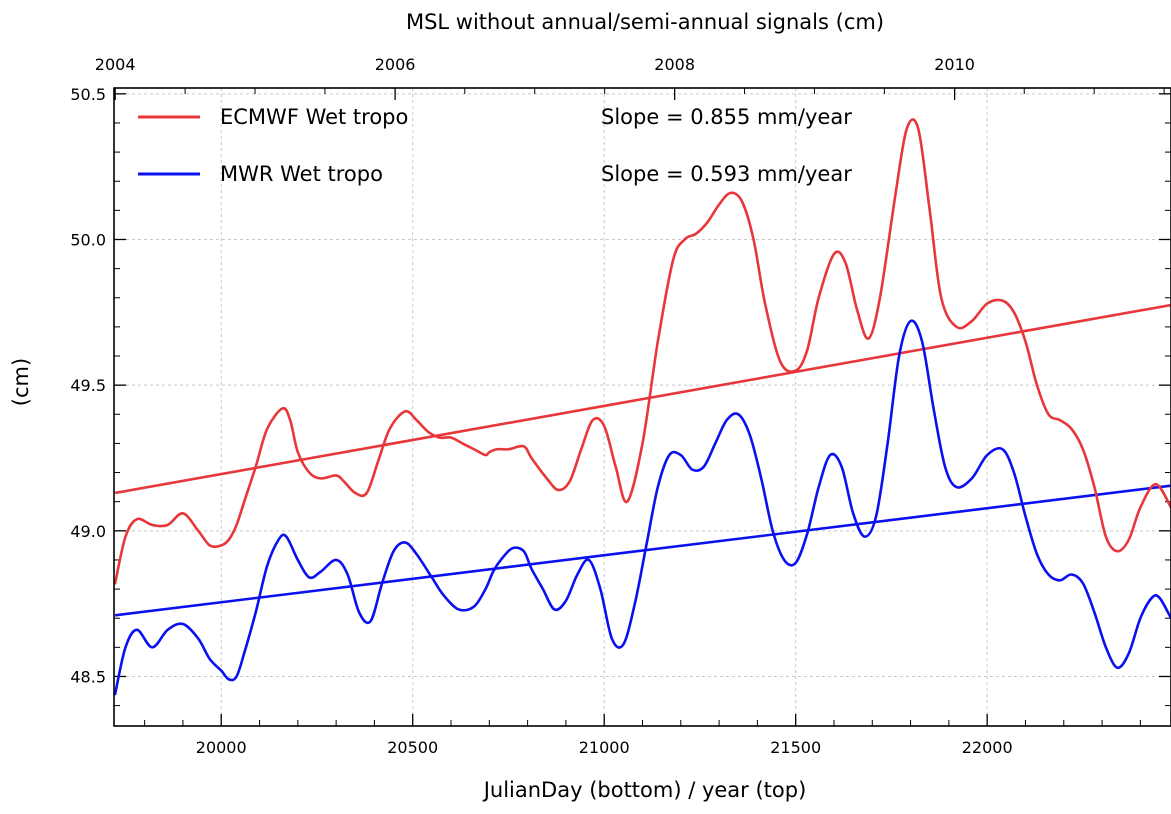 Image resolution: width=1171 pixels, height=814 pixels. What do you see at coordinates (88, 531) in the screenshot?
I see `y-tick-label-1: 49.0` at bounding box center [88, 531].